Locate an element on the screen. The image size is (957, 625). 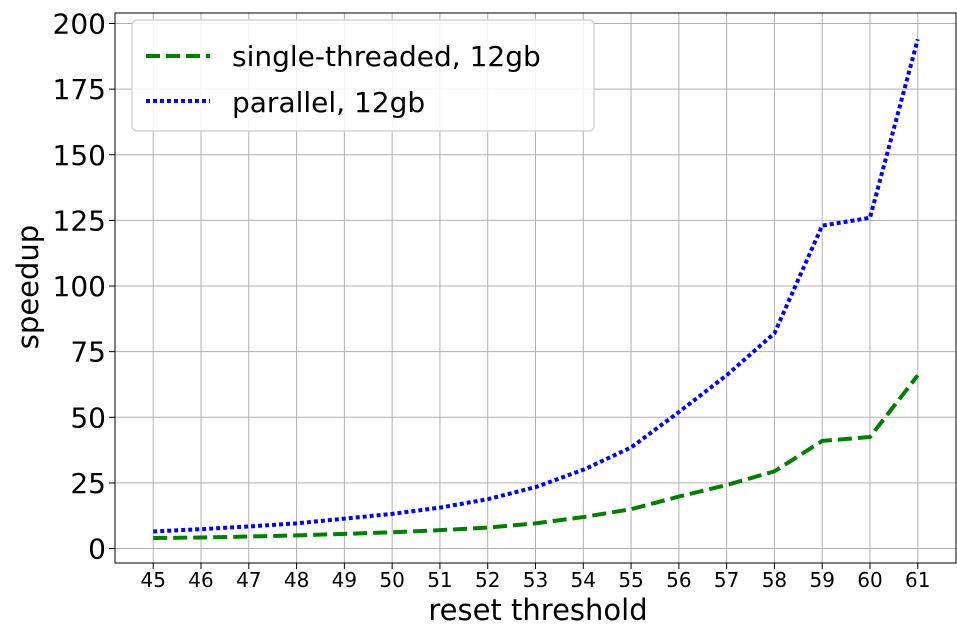
legend-label-single-threaded: single-threaded, 12gb is located at coordinates (386, 56).